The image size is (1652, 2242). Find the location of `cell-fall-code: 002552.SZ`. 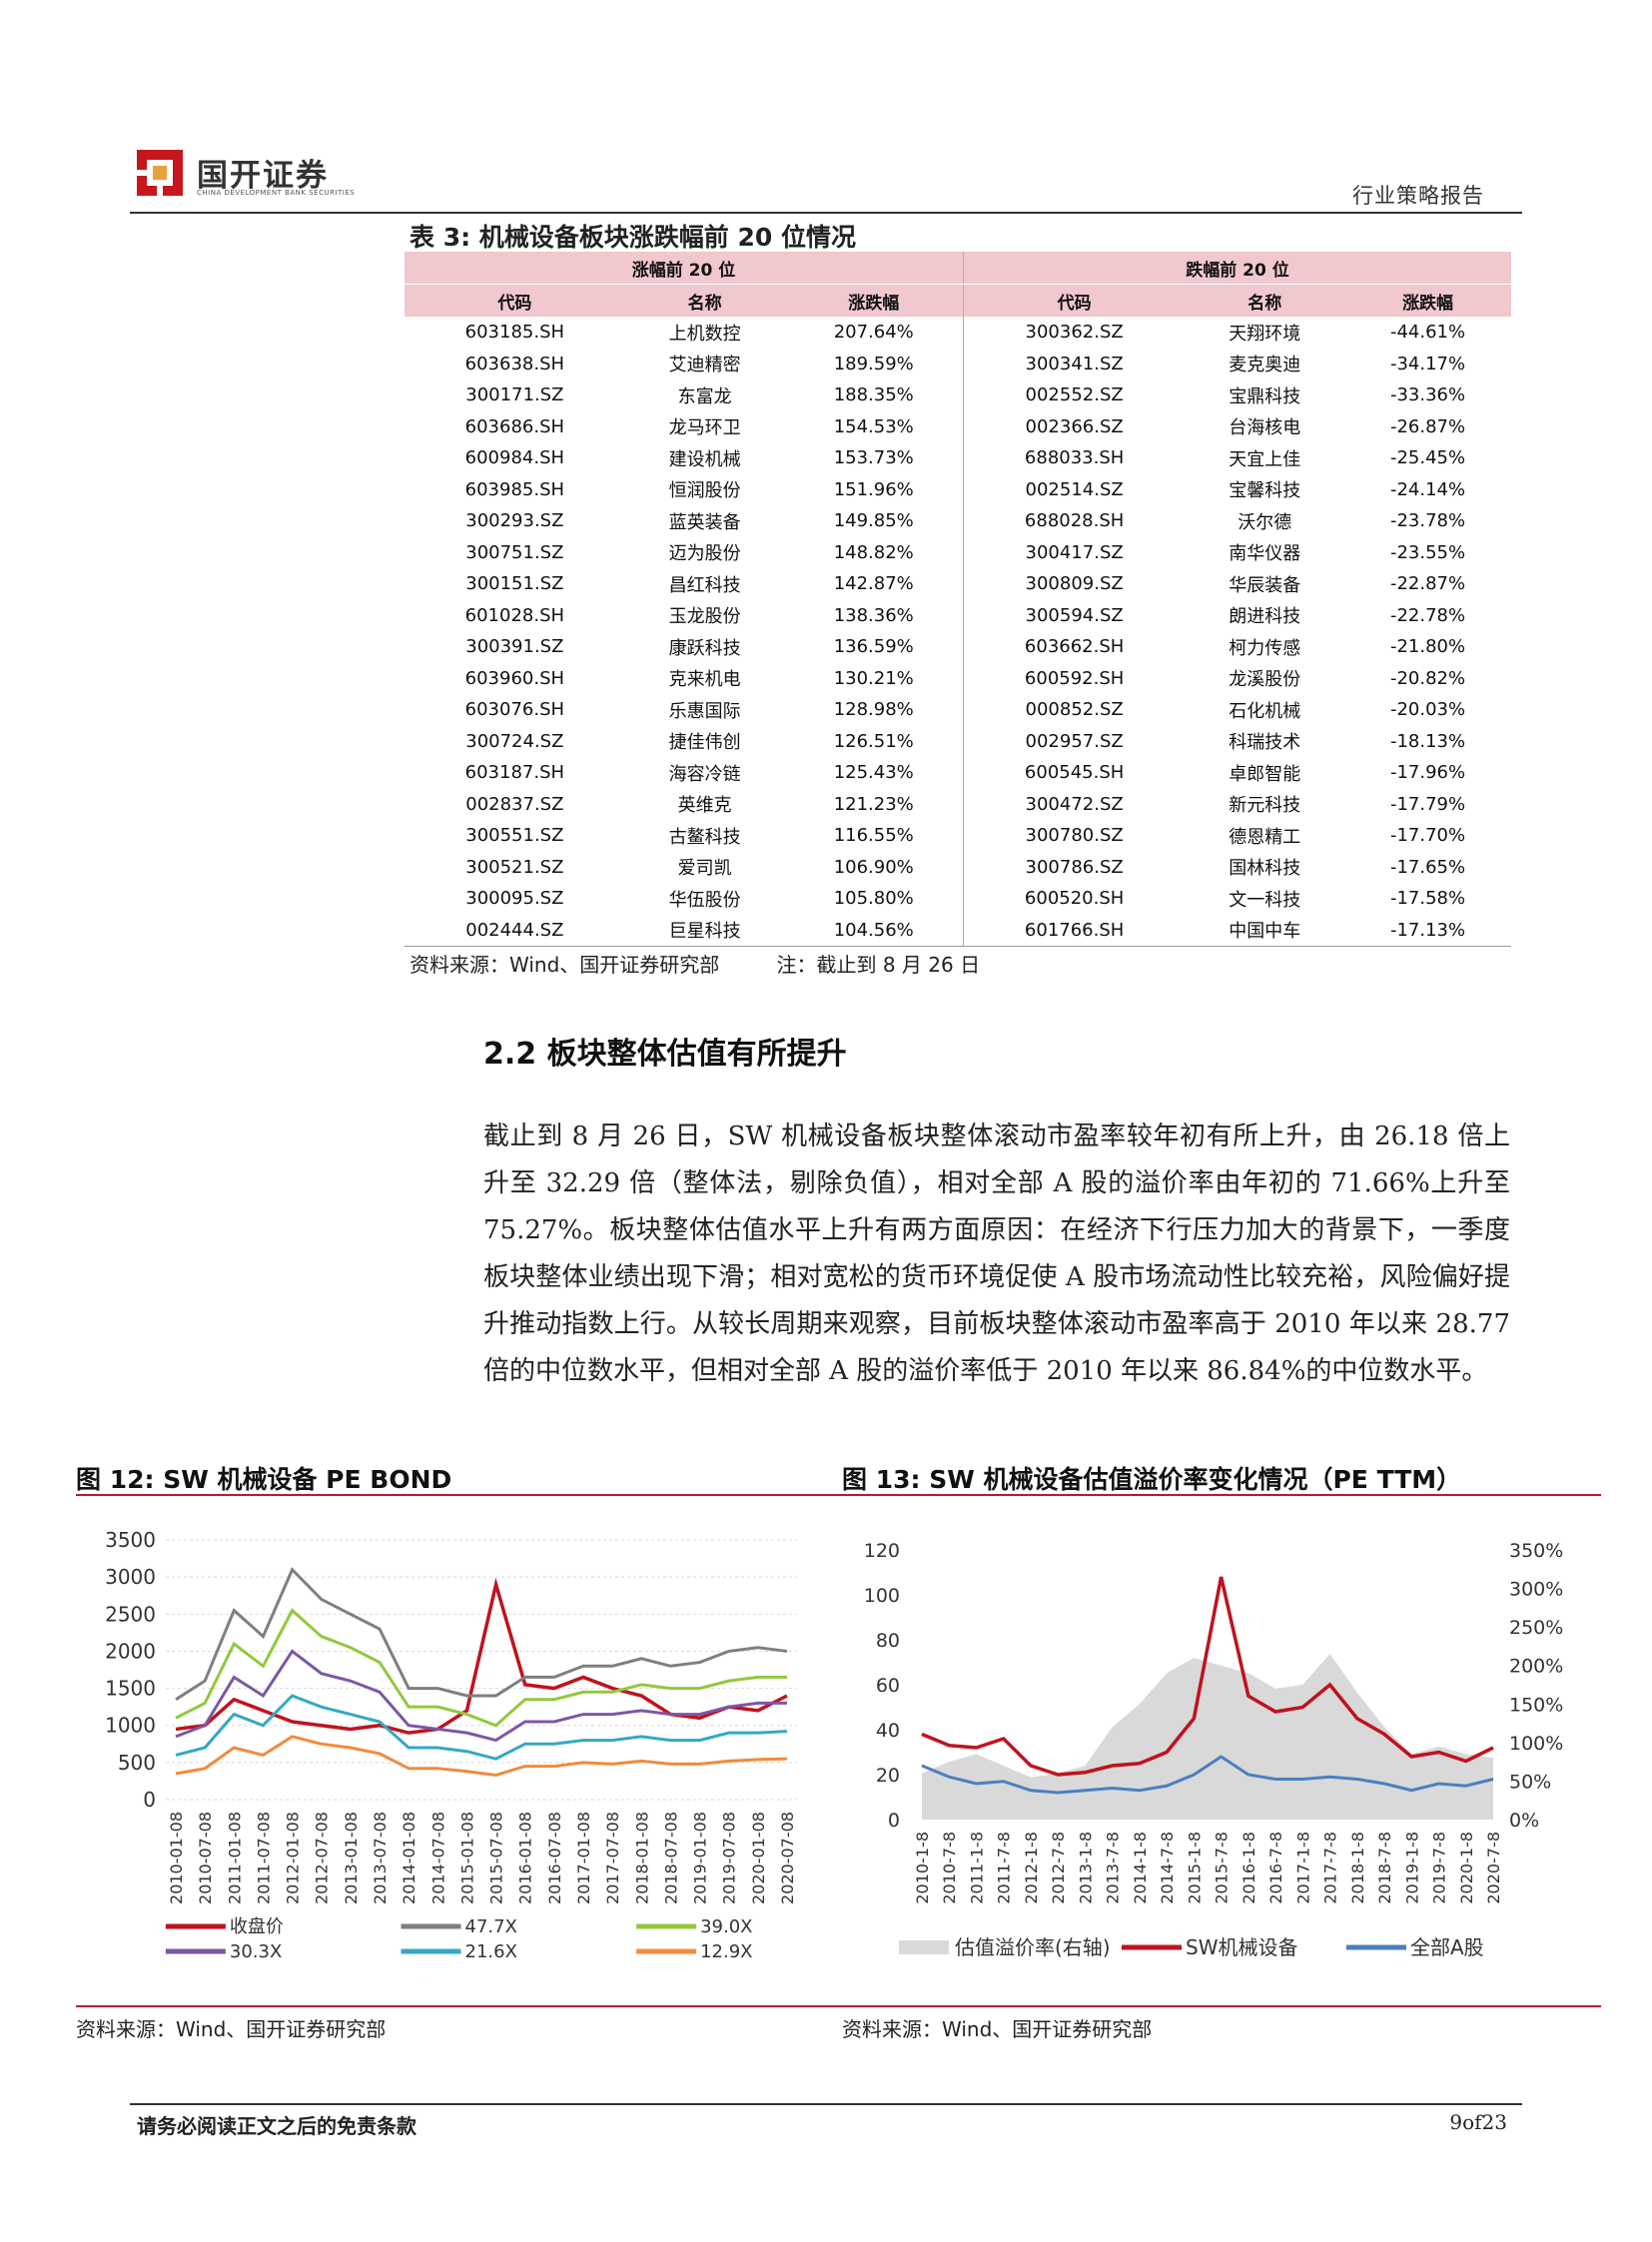

cell-fall-code: 002552.SZ is located at coordinates (1074, 395).